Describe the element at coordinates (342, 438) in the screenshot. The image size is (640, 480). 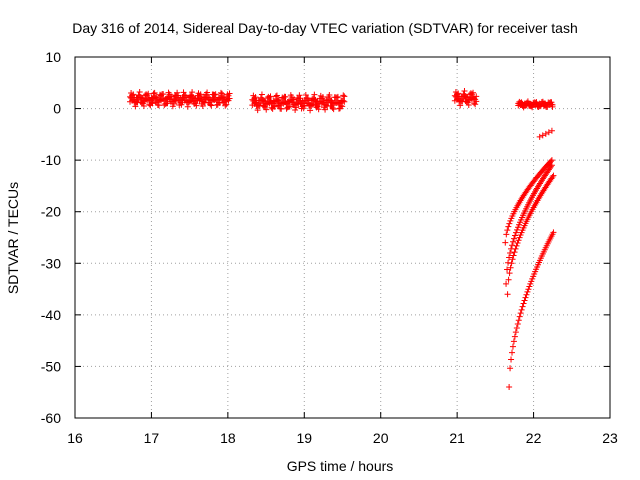
I see `x-tick-labels: 16 17 18 19 20 21 22 23` at that location.